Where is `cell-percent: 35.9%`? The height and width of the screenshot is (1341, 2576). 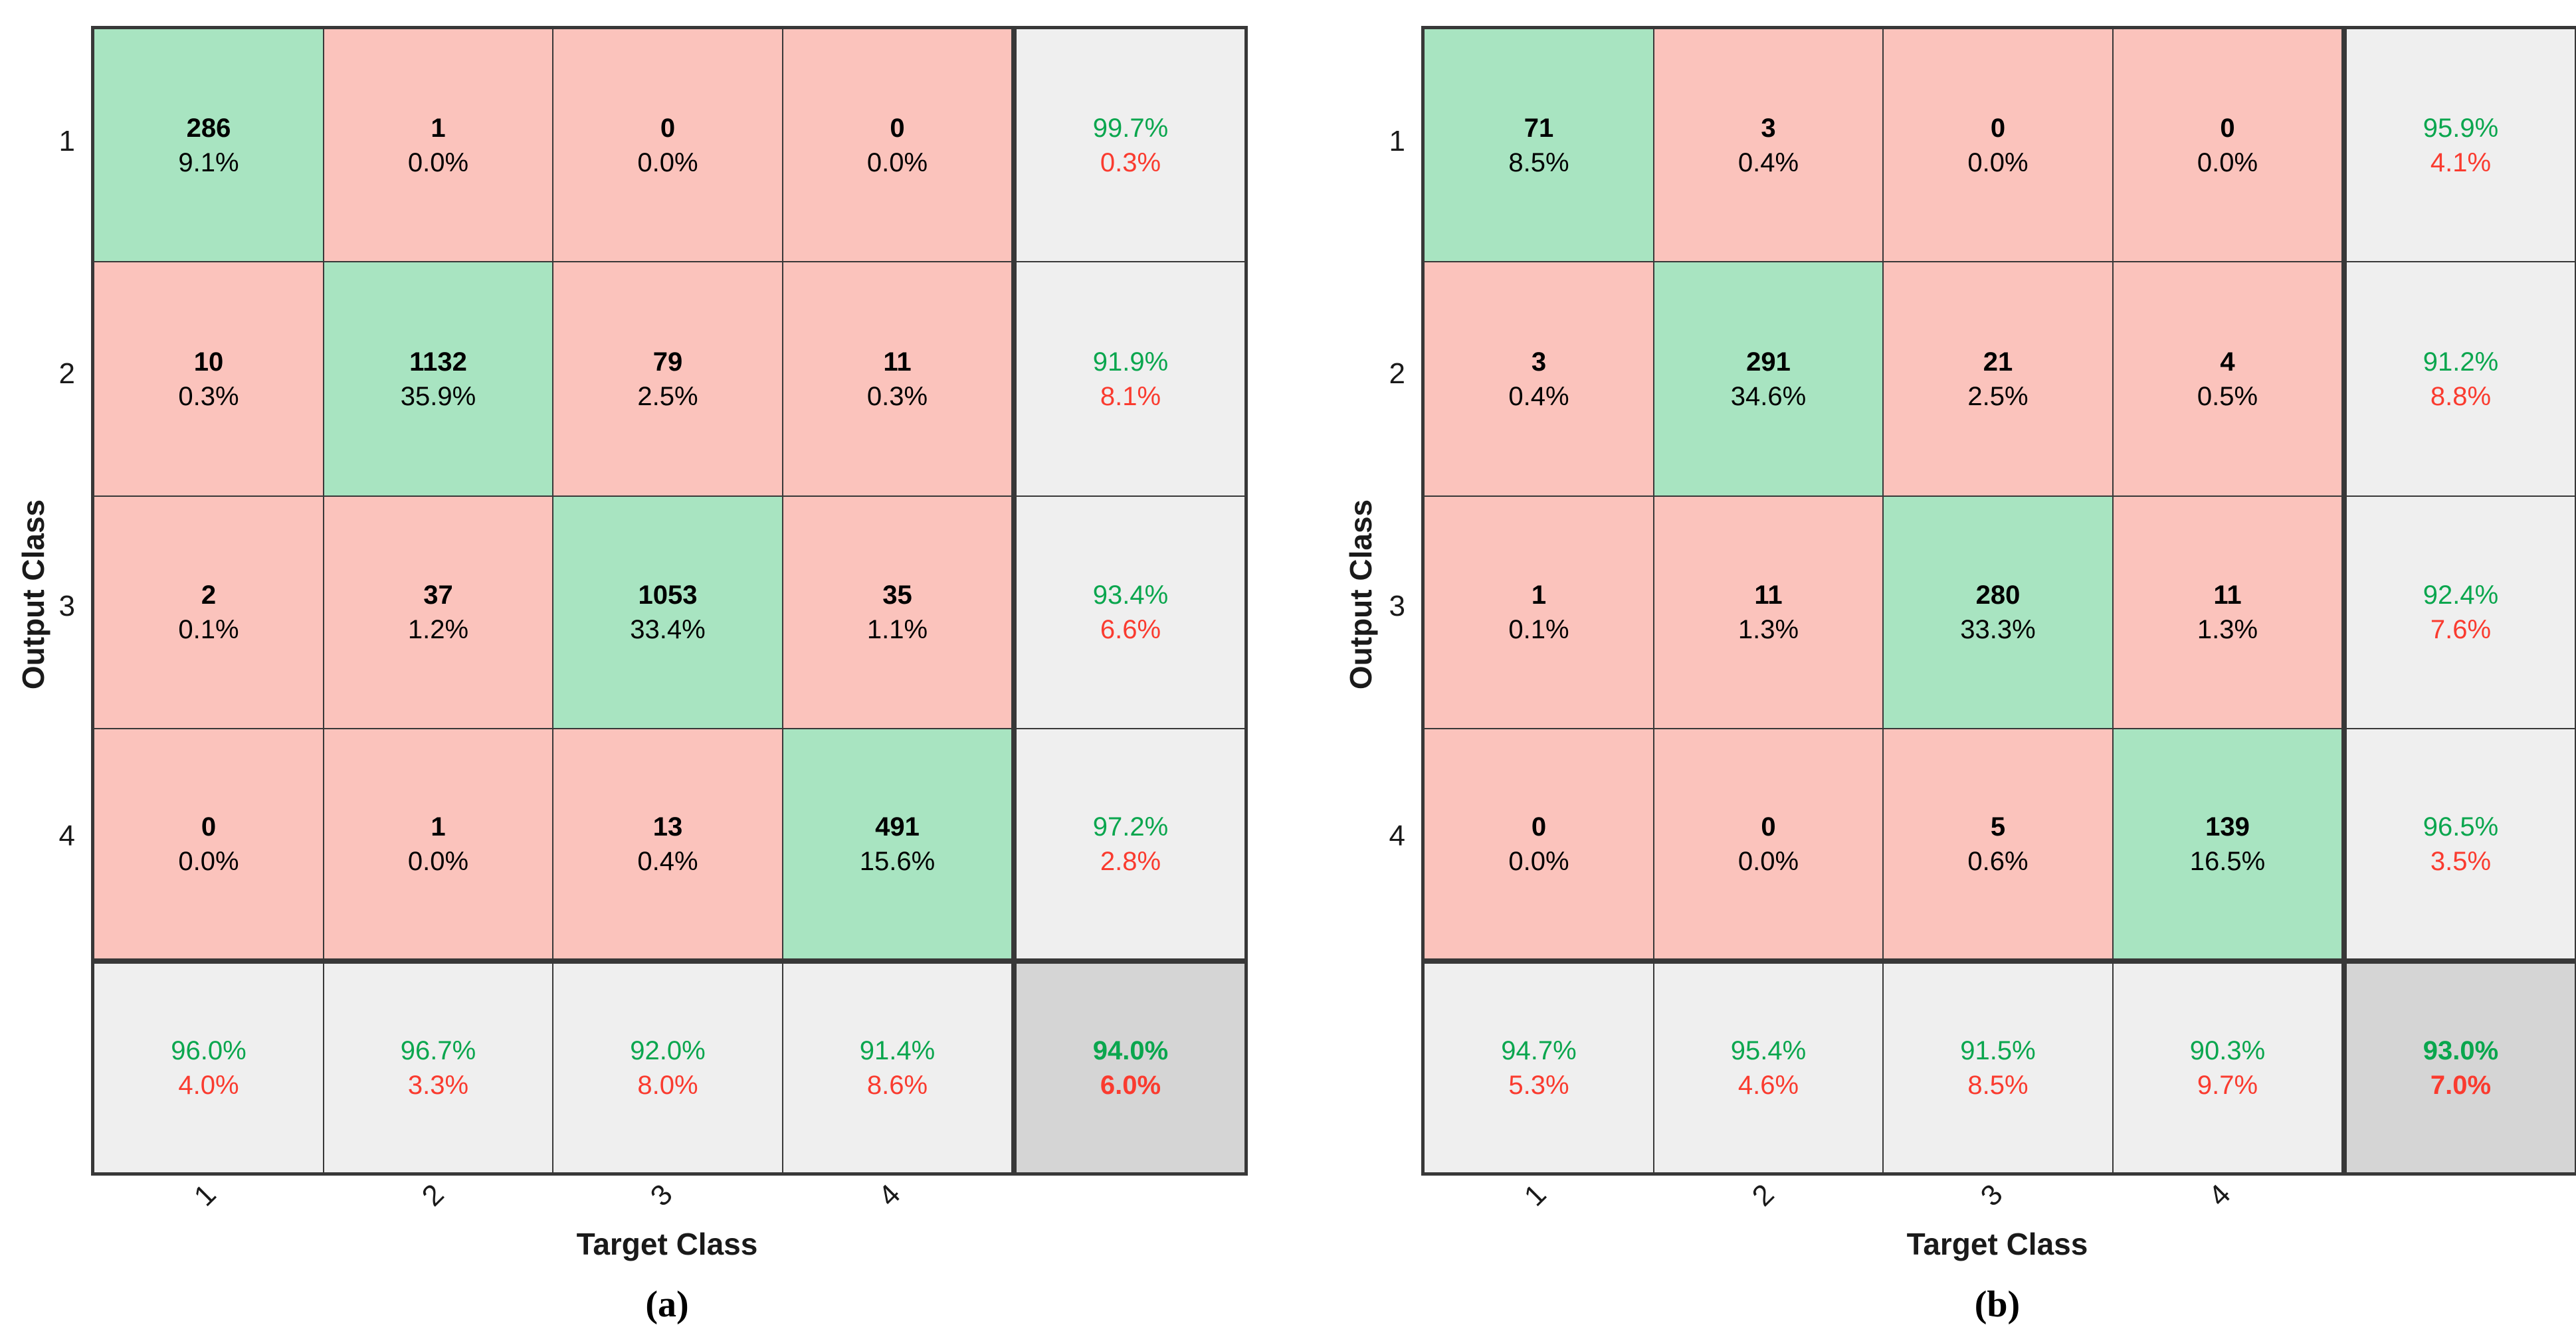
cell-percent: 35.9% is located at coordinates (438, 396).